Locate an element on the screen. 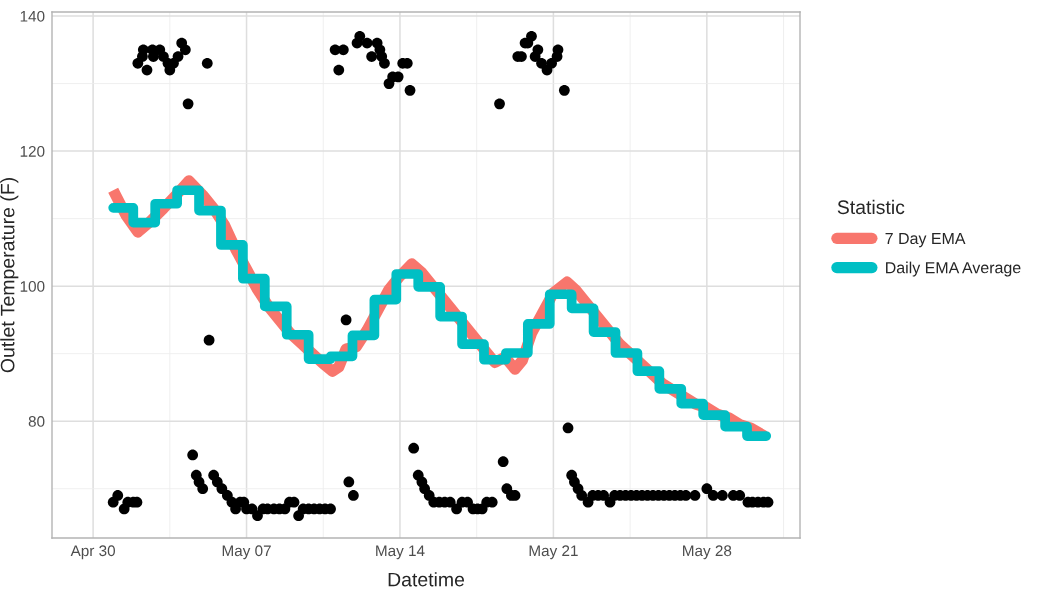 This screenshot has width=1047, height=599. y-tick-label: 80 is located at coordinates (36, 421).